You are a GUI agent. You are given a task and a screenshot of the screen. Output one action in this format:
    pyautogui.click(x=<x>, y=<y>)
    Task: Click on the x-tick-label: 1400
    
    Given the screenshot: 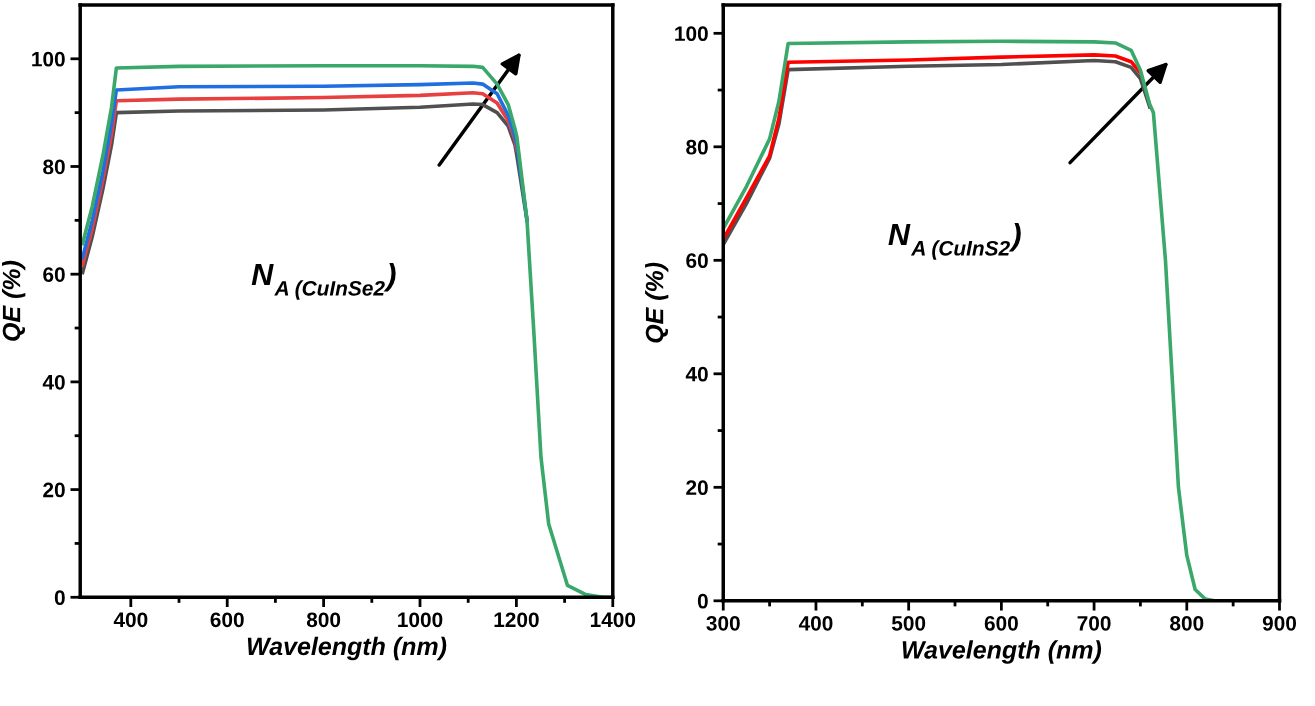 What is the action you would take?
    pyautogui.click(x=613, y=620)
    